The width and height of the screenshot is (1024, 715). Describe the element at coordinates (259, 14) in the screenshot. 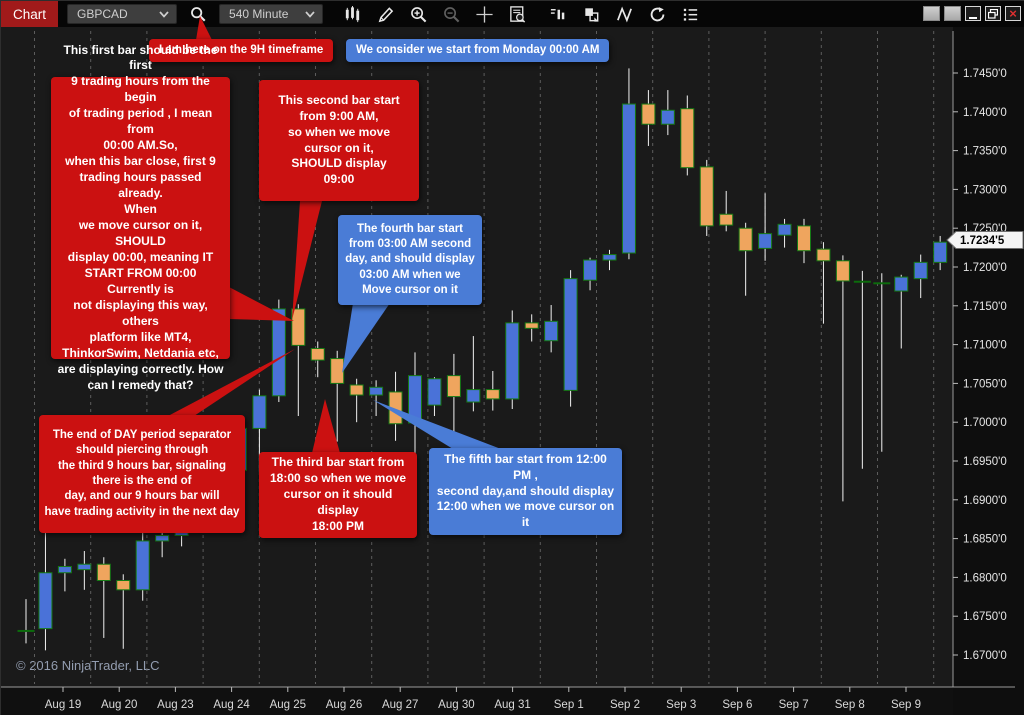

I see `interval-combo-value: 540 Minute` at that location.